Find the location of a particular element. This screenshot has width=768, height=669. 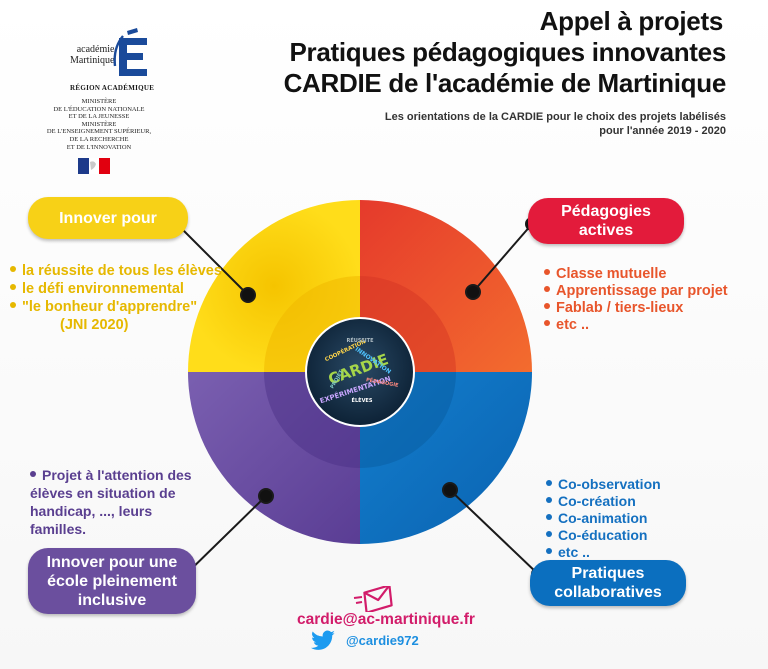

logo-line-2: Martinique is located at coordinates (92, 60).